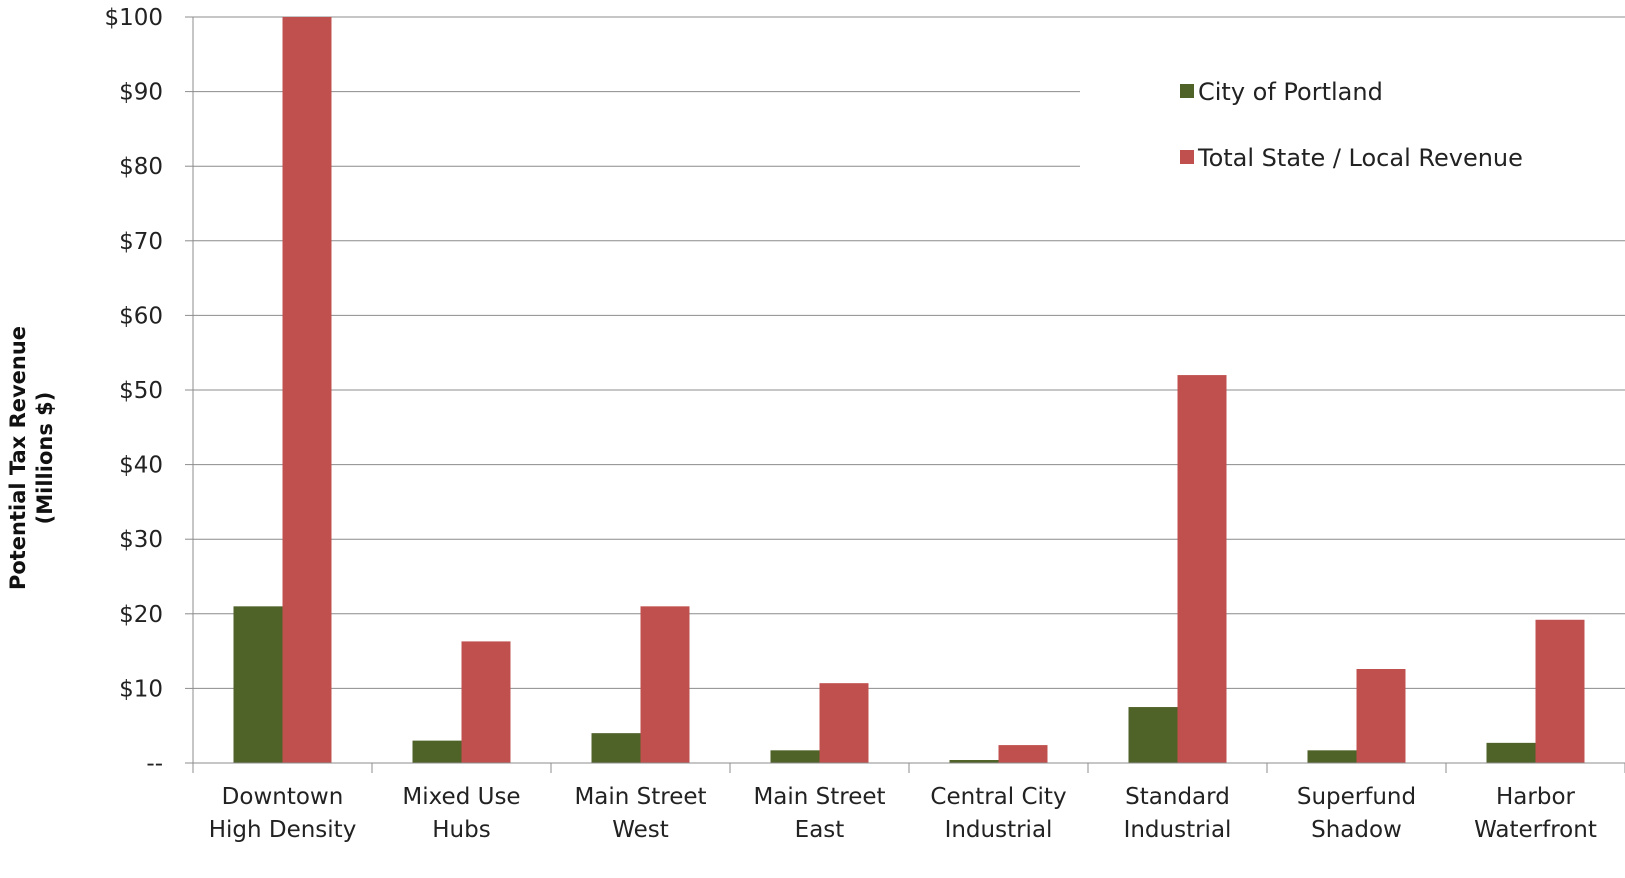 Image resolution: width=1625 pixels, height=878 pixels. I want to click on y-axis-title-line: (Millions $), so click(45, 458).